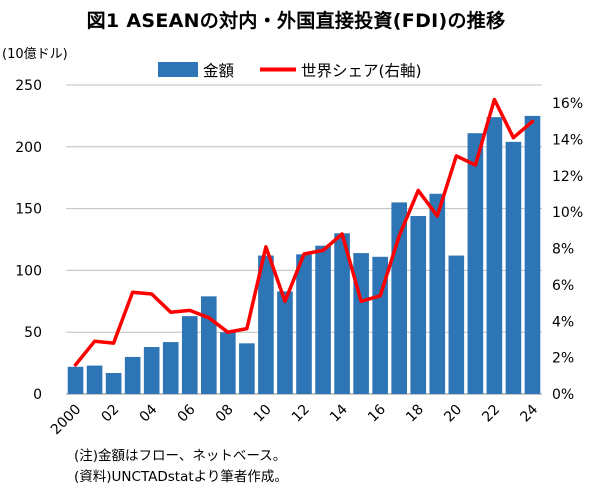 The height and width of the screenshot is (497, 592). What do you see at coordinates (361, 71) in the screenshot?
I see `legend-line-label: 世界シェア(右軸)` at bounding box center [361, 71].